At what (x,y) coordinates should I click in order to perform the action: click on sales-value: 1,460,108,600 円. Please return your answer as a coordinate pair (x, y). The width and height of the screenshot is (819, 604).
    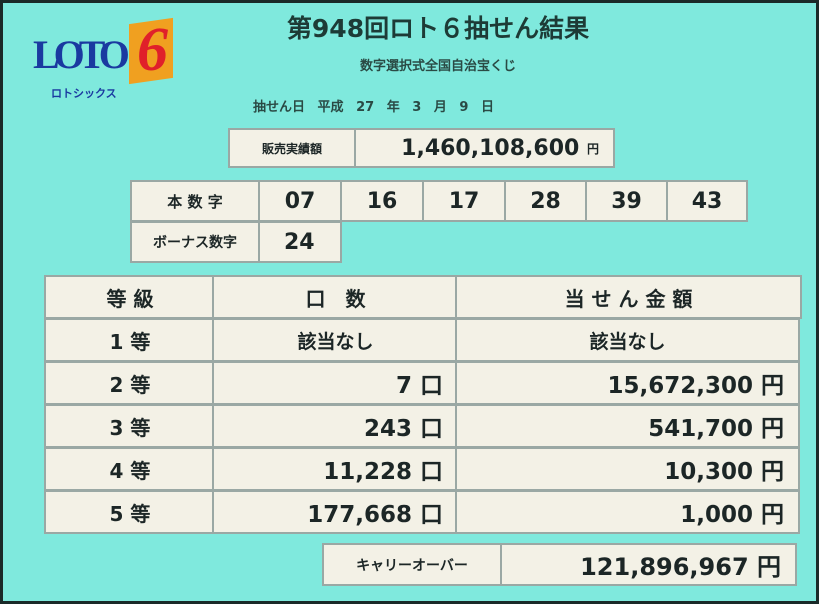
    Looking at the image, I should click on (484, 148).